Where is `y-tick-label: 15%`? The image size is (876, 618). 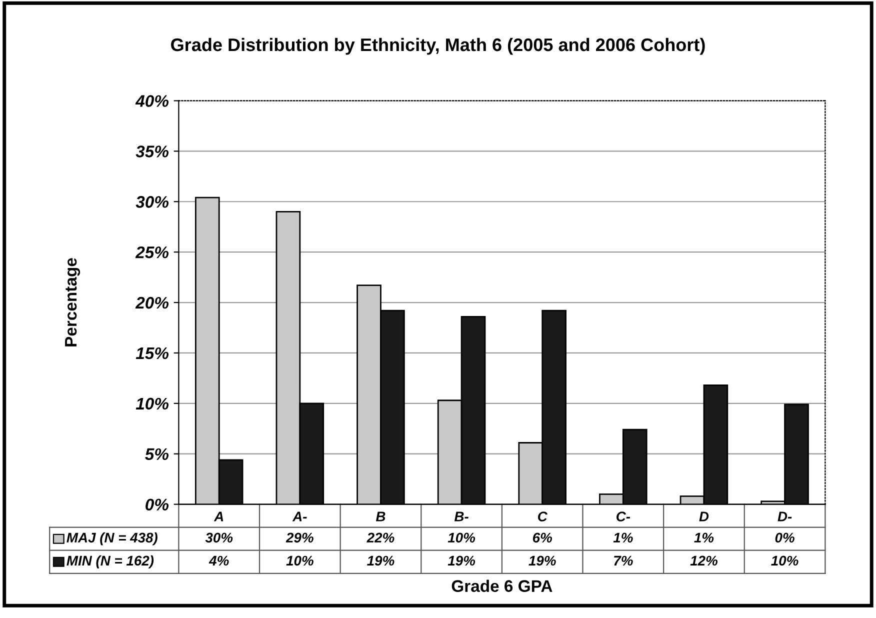 y-tick-label: 15% is located at coordinates (152, 353).